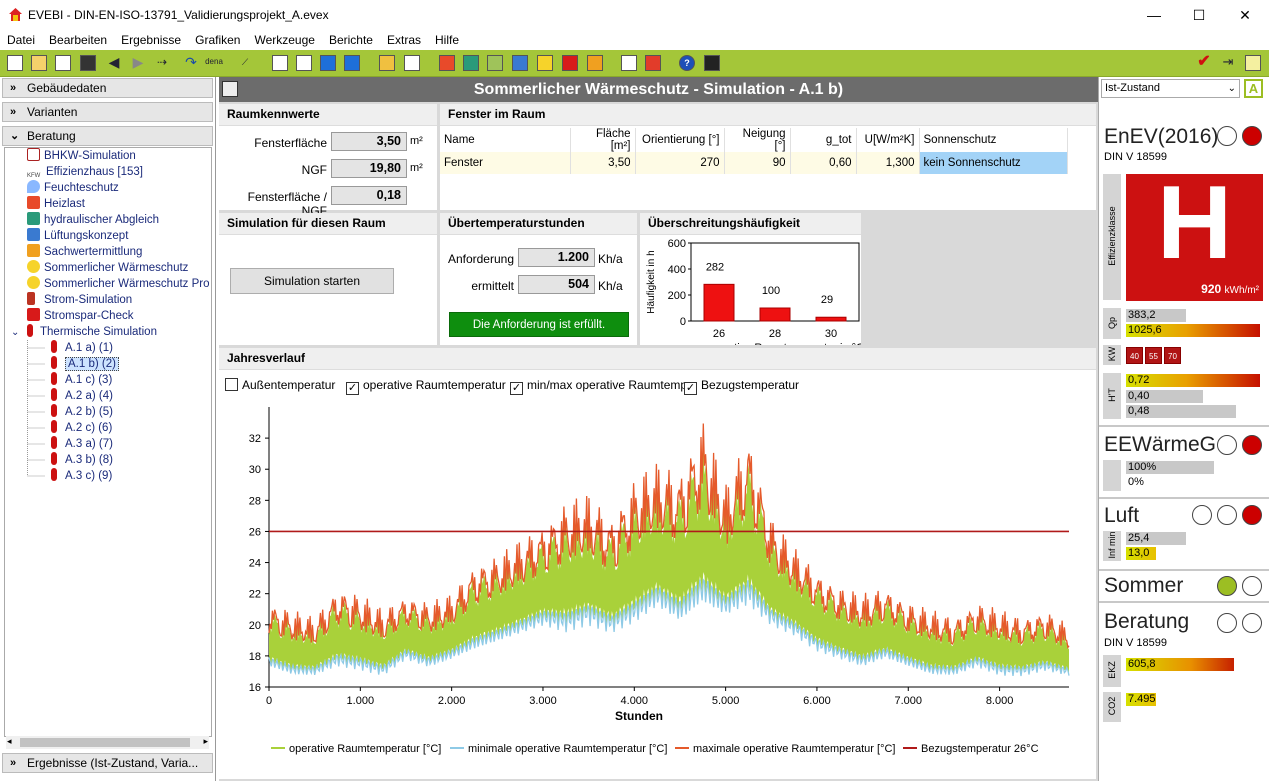  What do you see at coordinates (191, 62) in the screenshot?
I see `redo-icon: ↷` at bounding box center [191, 62].